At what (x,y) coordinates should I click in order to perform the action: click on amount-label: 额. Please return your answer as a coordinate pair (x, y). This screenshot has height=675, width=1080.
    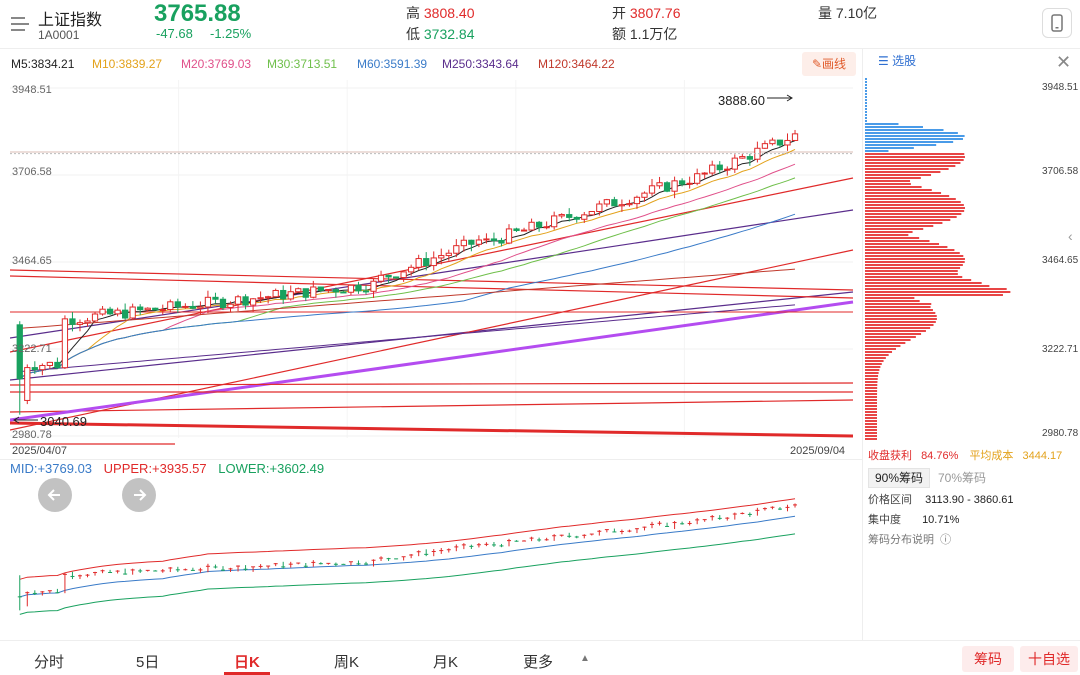
    Looking at the image, I should click on (619, 34).